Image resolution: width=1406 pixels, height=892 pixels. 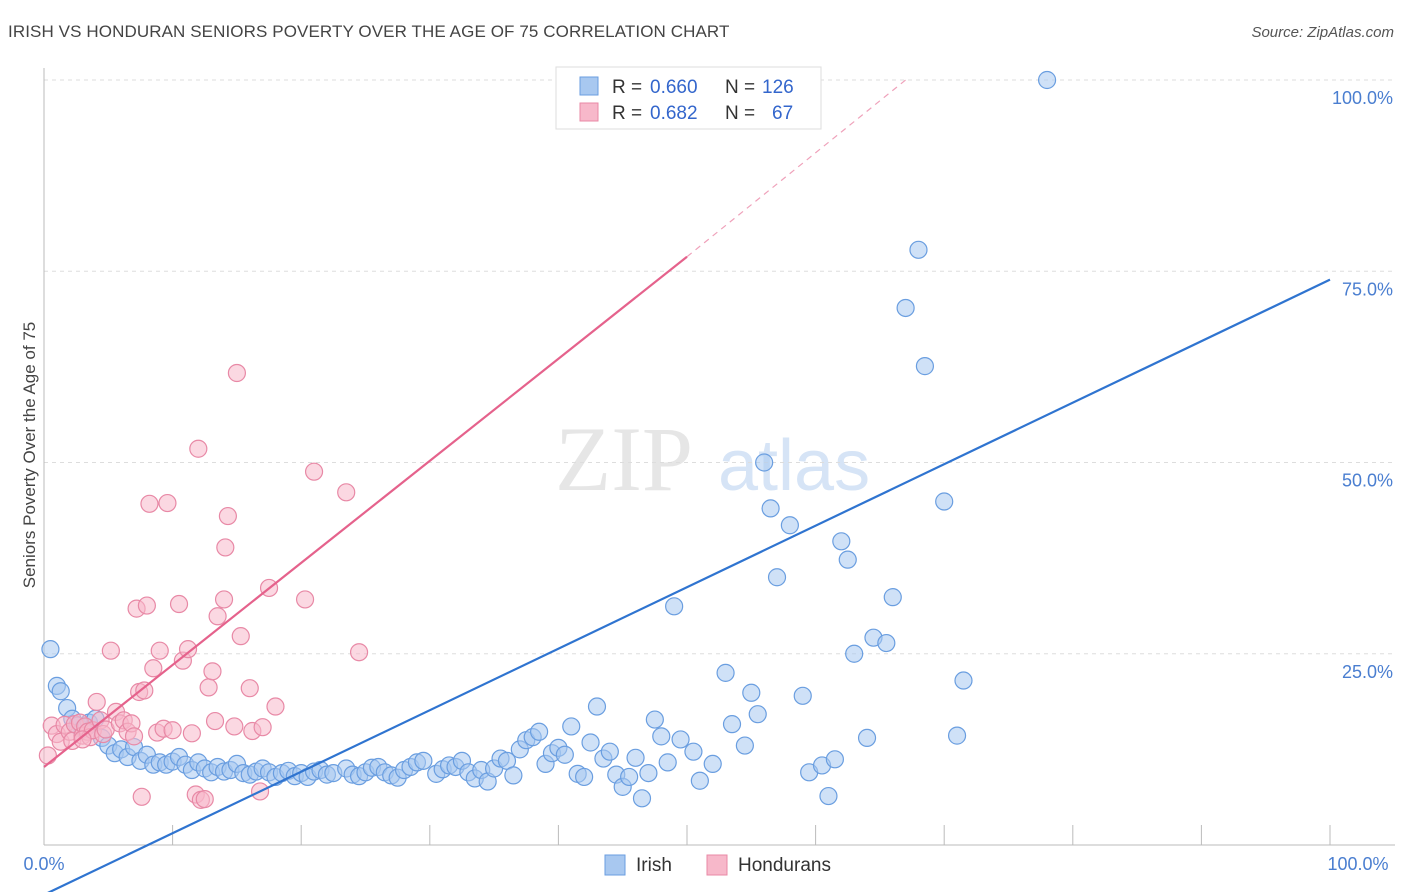 I want to click on legend-r-label-1: R =, so click(x=627, y=87).